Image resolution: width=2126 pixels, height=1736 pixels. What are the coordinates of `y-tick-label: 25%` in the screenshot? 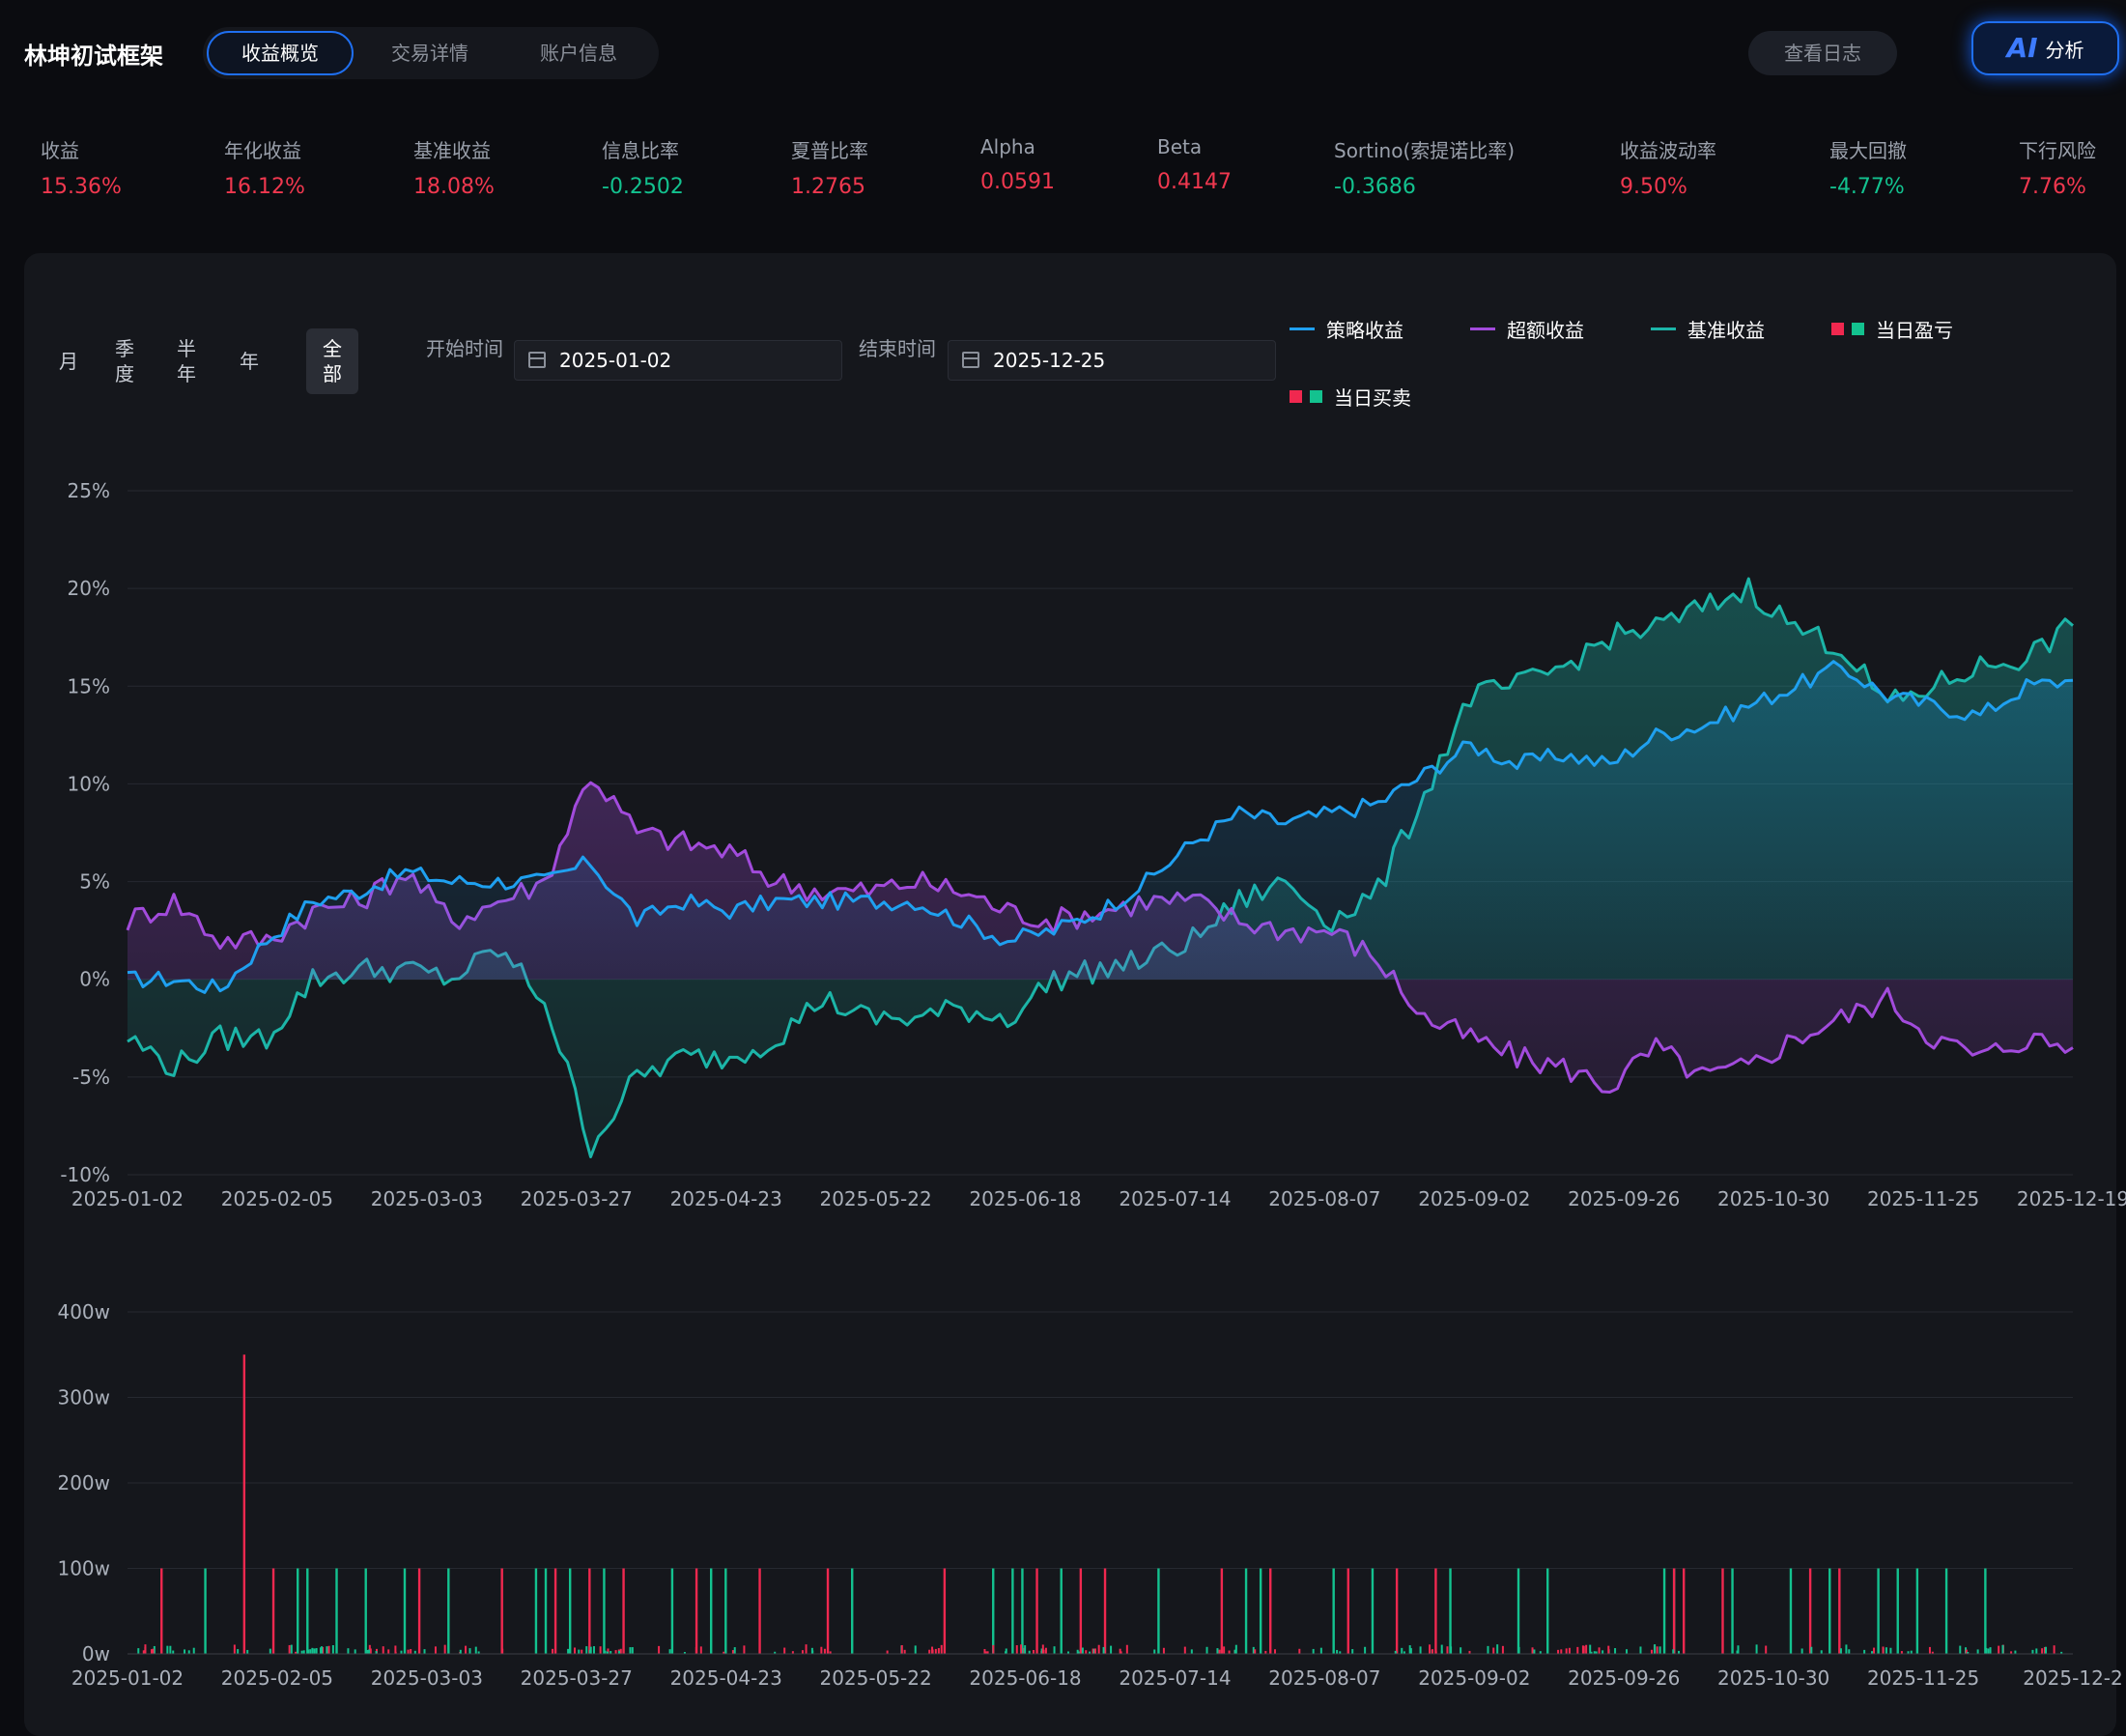 It's located at (89, 490).